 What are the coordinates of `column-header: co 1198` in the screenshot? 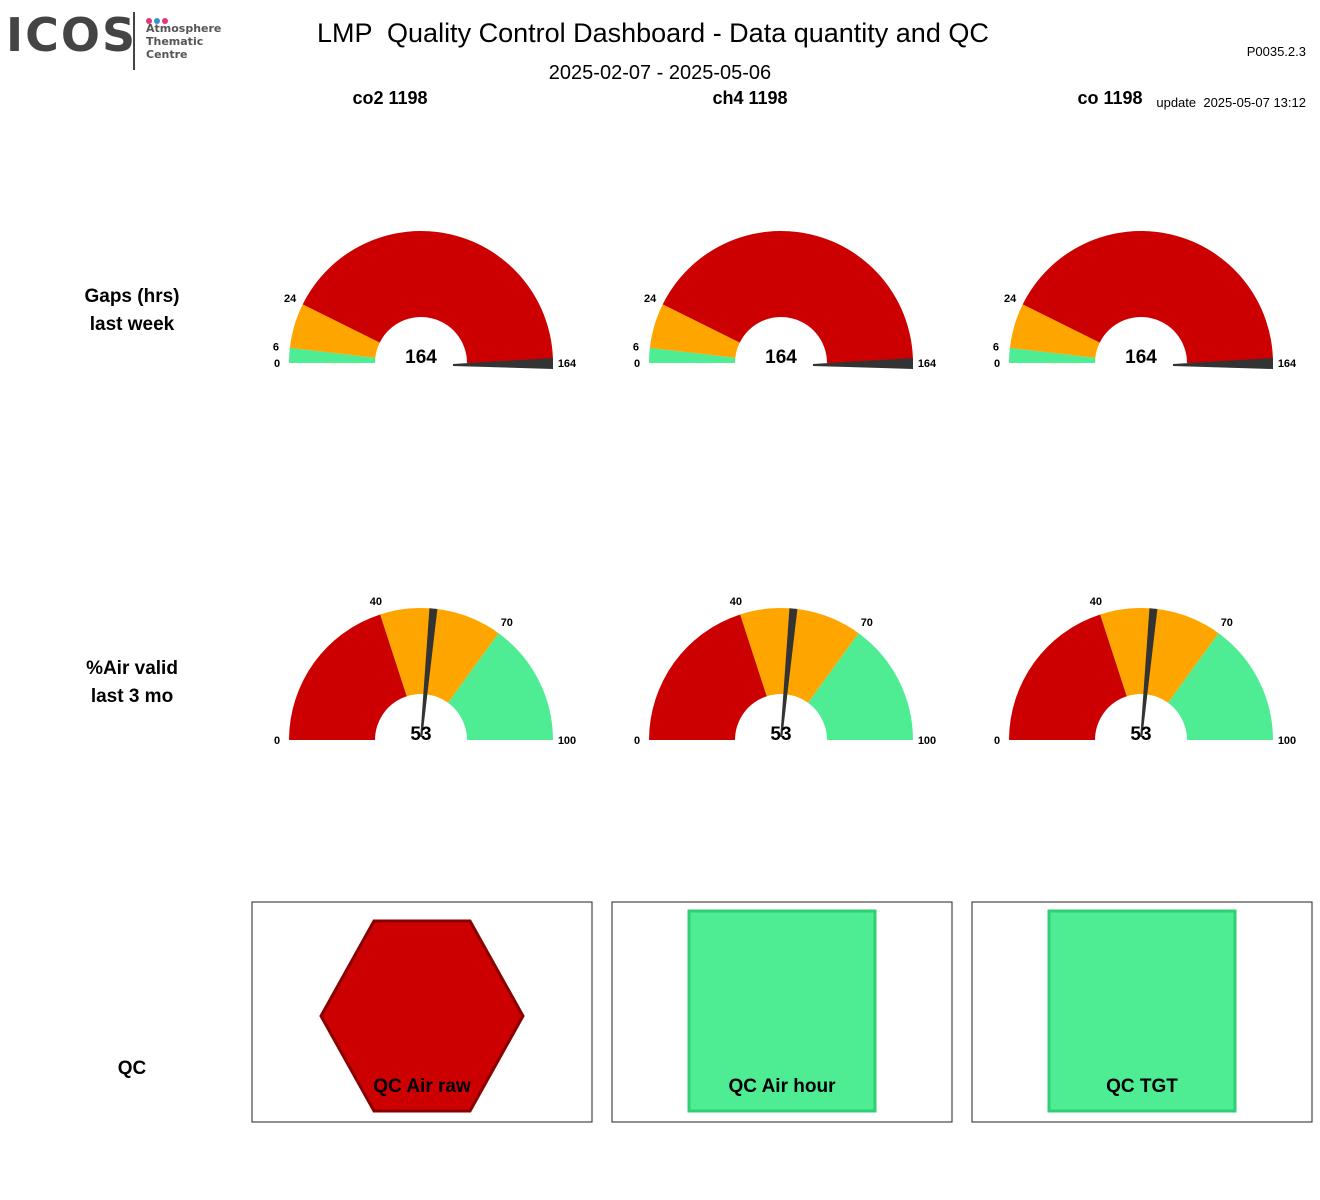 It's located at (1109, 98).